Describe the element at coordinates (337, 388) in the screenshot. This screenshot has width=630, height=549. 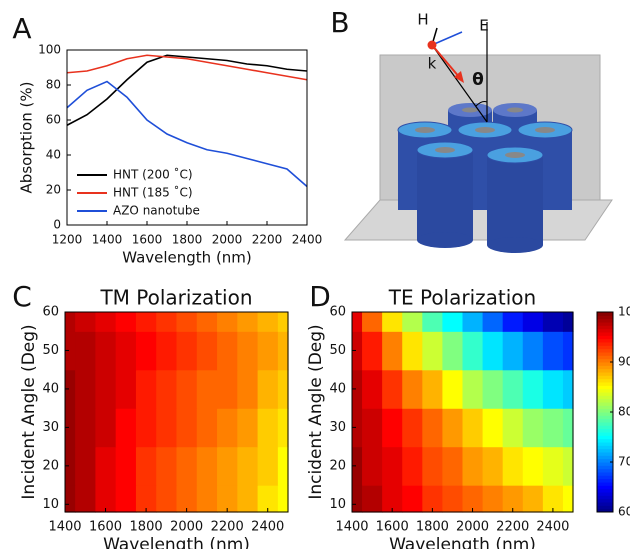
I see `y-tick-label: 40` at that location.